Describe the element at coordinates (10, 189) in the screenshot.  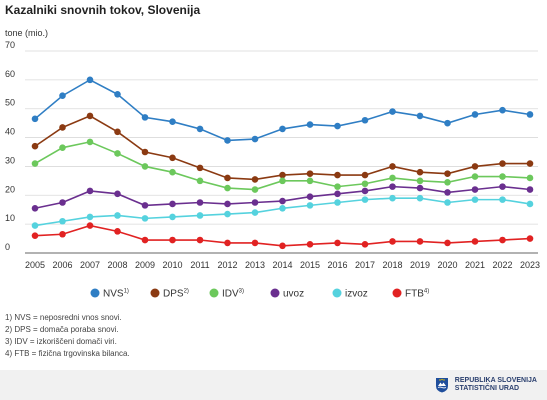
I see `y-tick-label: 20` at that location.